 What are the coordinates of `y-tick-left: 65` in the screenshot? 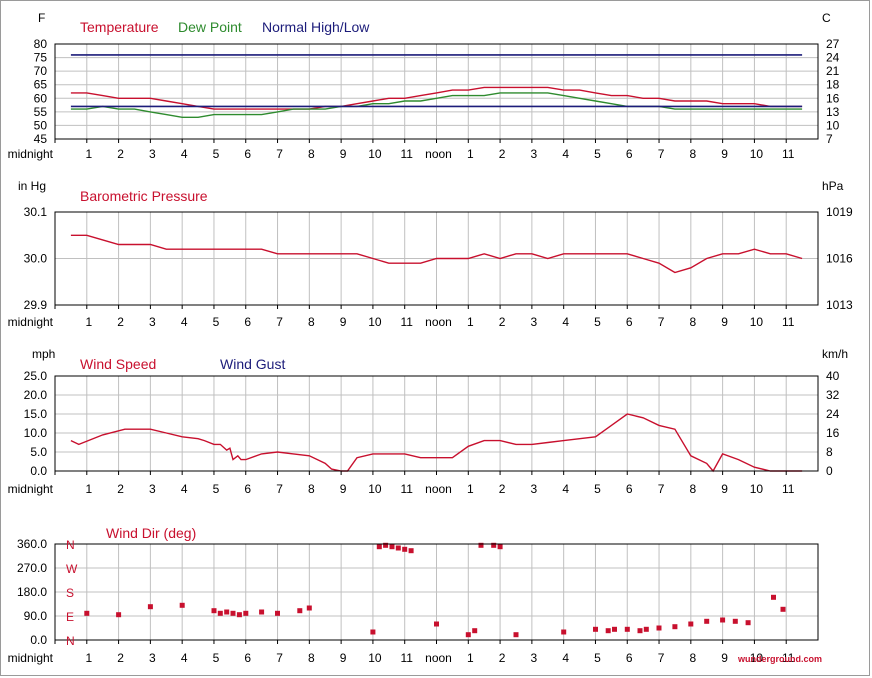 It's located at (41, 85).